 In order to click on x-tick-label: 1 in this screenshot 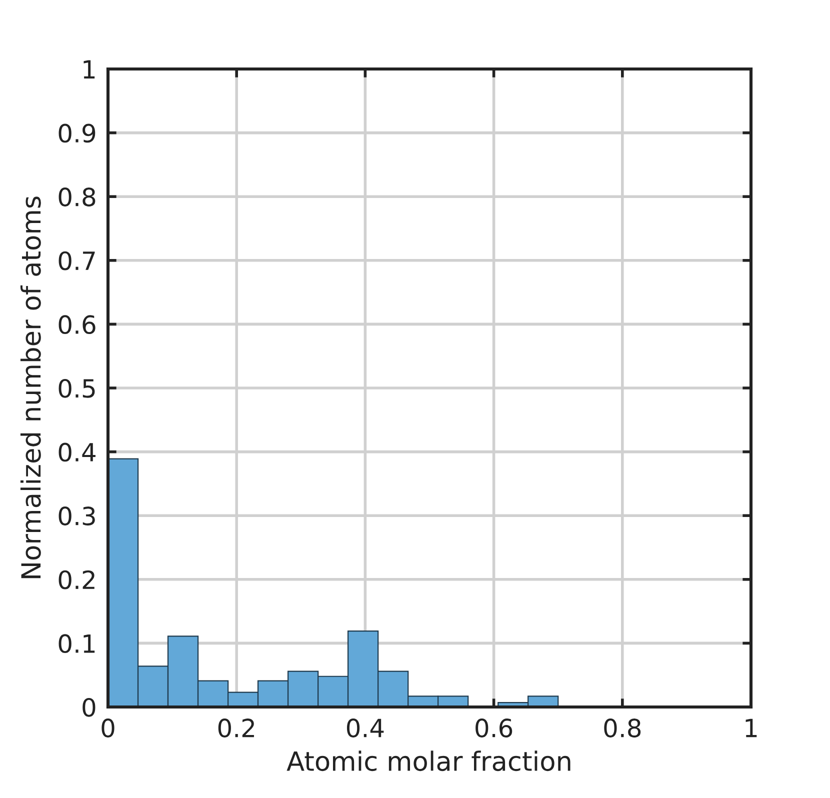, I will do `click(751, 728)`.